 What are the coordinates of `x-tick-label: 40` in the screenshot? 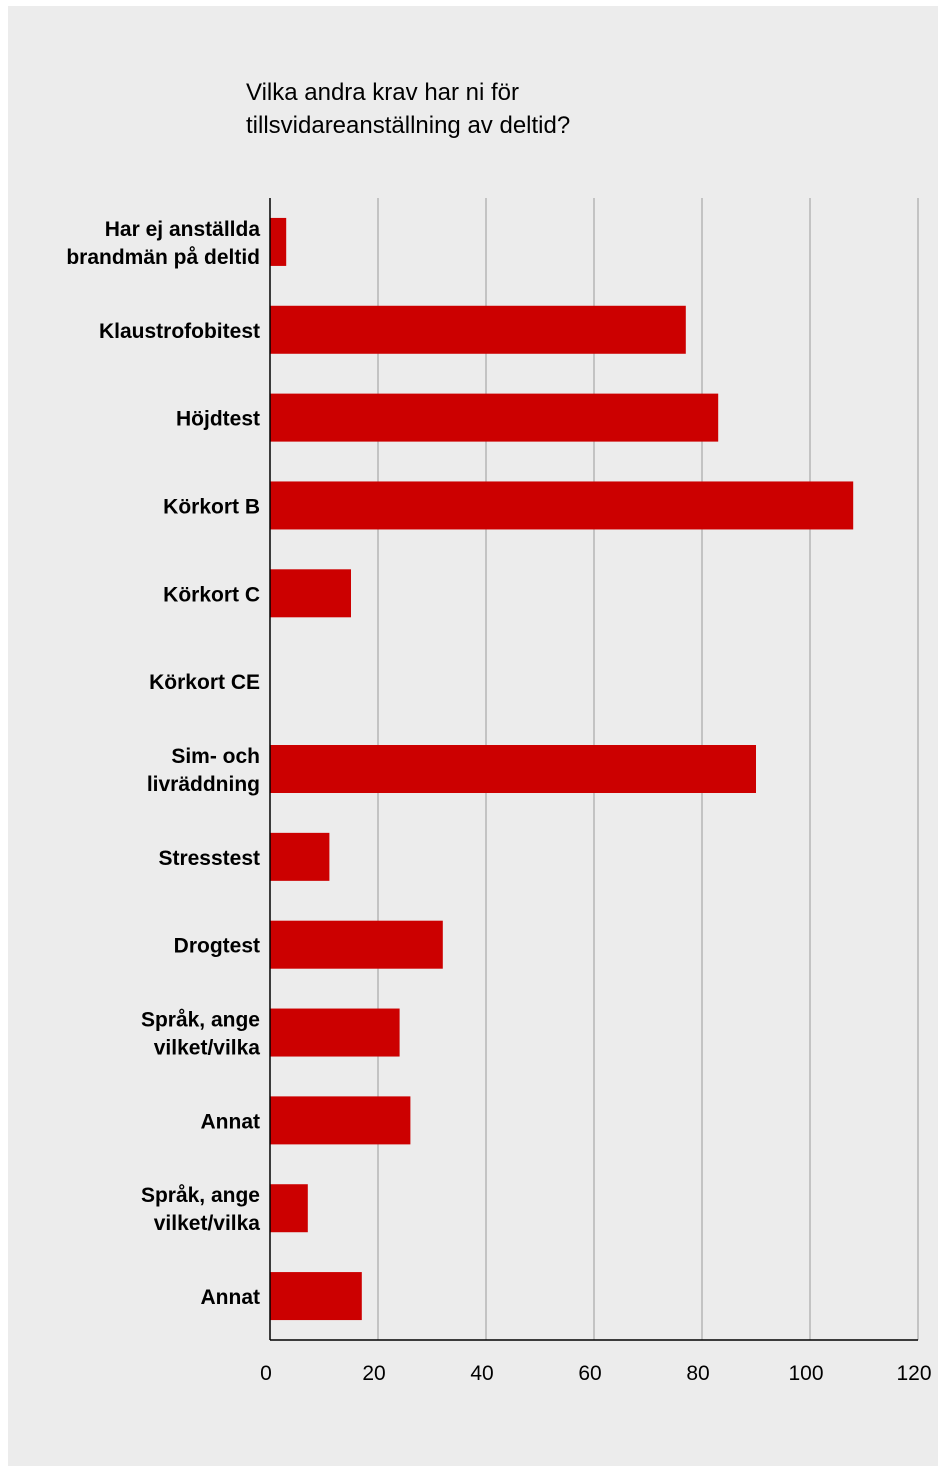 It's located at (481, 1373).